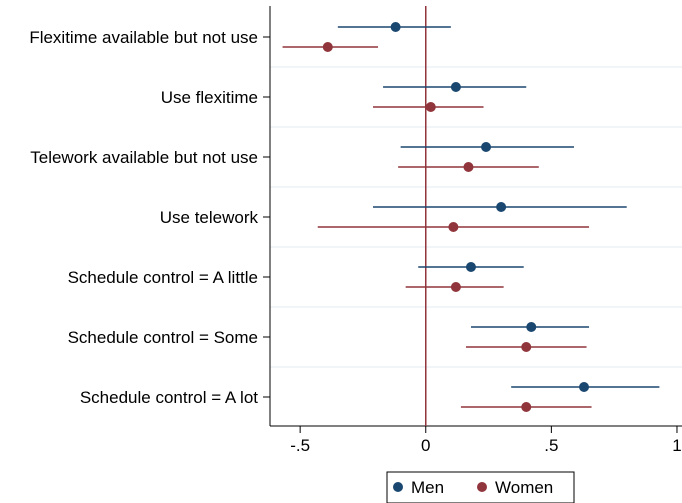 This screenshot has width=682, height=503. I want to click on x-tick-label: 1, so click(676, 445).